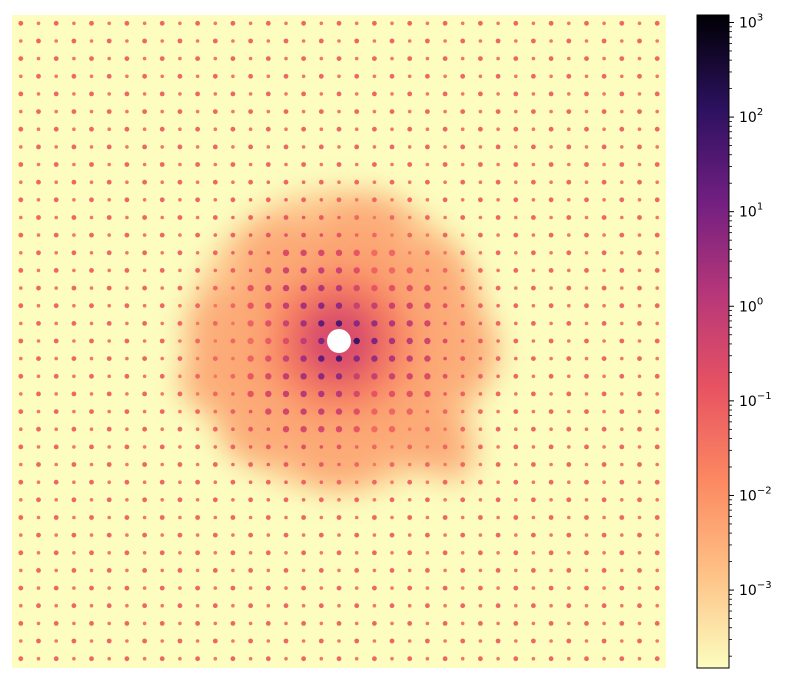 The height and width of the screenshot is (680, 791). I want to click on colorbar-ticks: 103 102 101 100 10−1 10−2 10−3, so click(750, 334).